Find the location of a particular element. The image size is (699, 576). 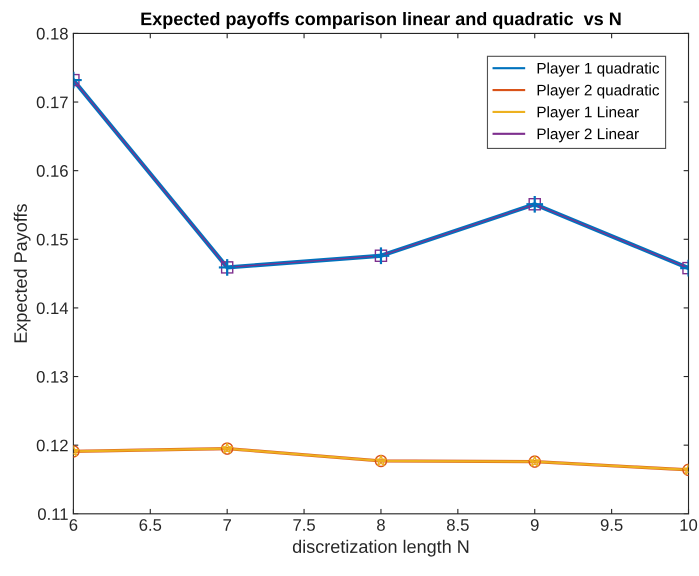

legend-label: Player 1 Linear is located at coordinates (588, 113).